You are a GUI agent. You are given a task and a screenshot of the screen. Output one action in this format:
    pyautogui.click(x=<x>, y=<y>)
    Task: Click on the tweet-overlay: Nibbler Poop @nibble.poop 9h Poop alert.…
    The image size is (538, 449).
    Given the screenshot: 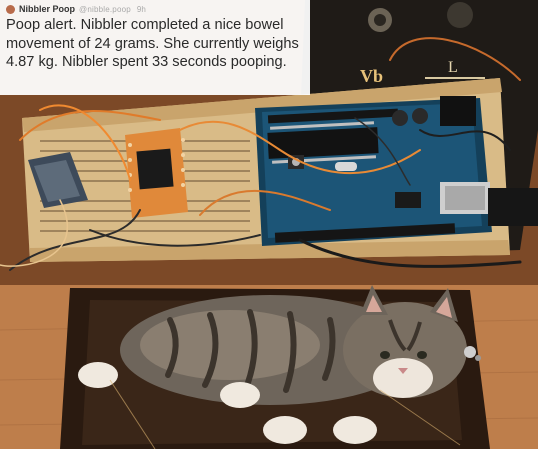 What is the action you would take?
    pyautogui.click(x=155, y=47)
    